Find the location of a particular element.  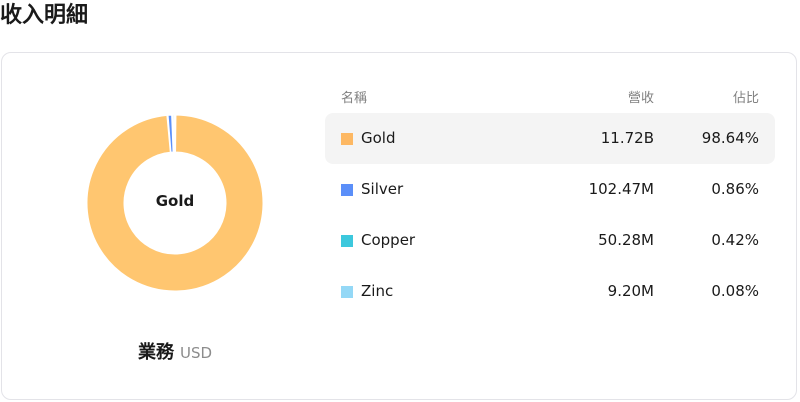

row-share: 98.64% is located at coordinates (730, 138).